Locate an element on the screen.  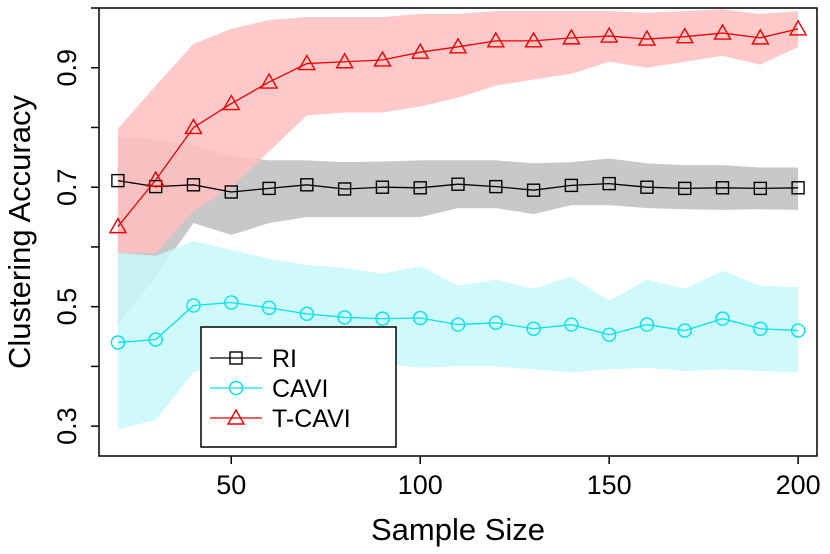
y-tick-label: 0.7 is located at coordinates (67, 187).